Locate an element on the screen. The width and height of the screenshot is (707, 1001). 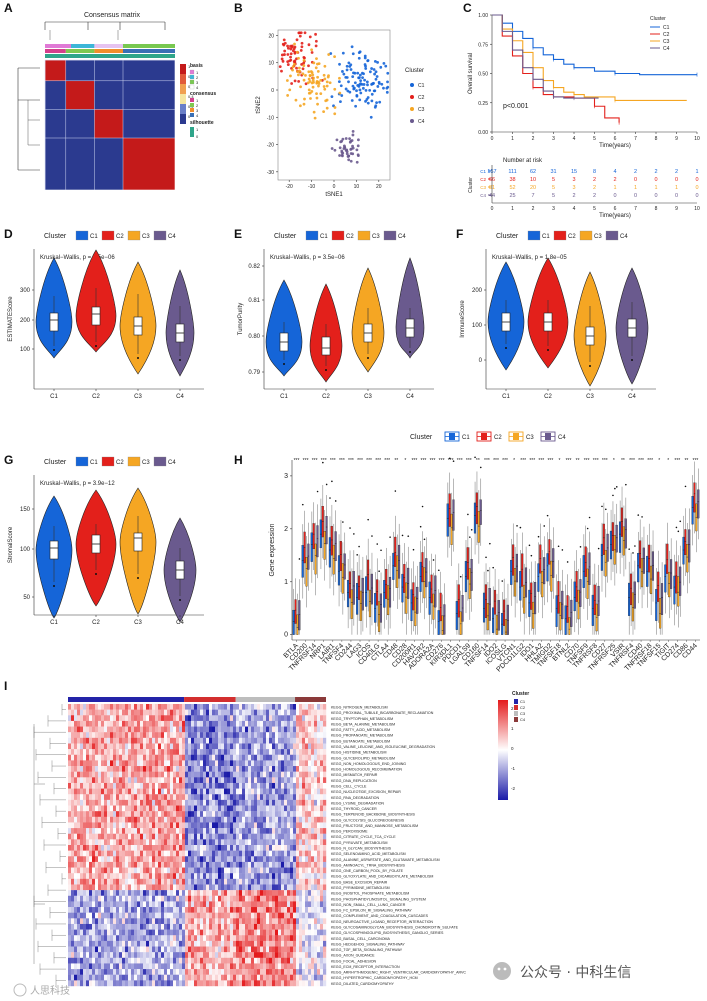
panel-letter-d: D is located at coordinates (8, 234).